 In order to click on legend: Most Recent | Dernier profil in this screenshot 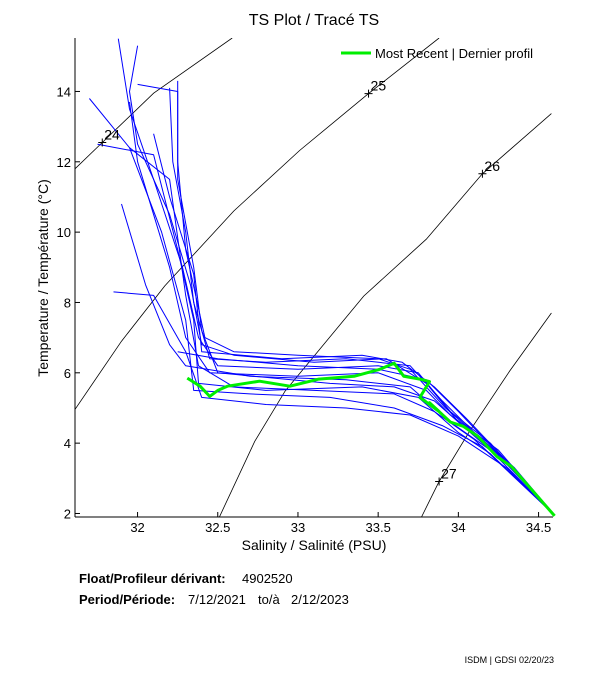, I will do `click(437, 53)`.